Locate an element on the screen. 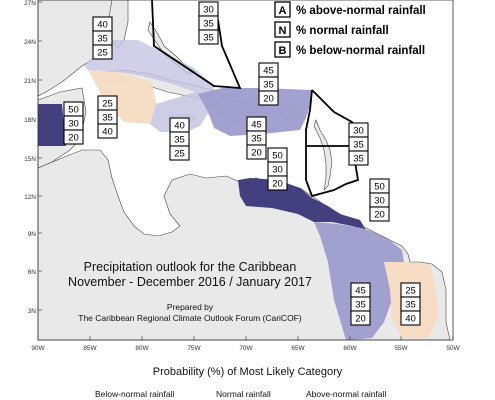 Image resolution: width=495 pixels, height=400 pixels. lat-label: 15N is located at coordinates (30, 159).